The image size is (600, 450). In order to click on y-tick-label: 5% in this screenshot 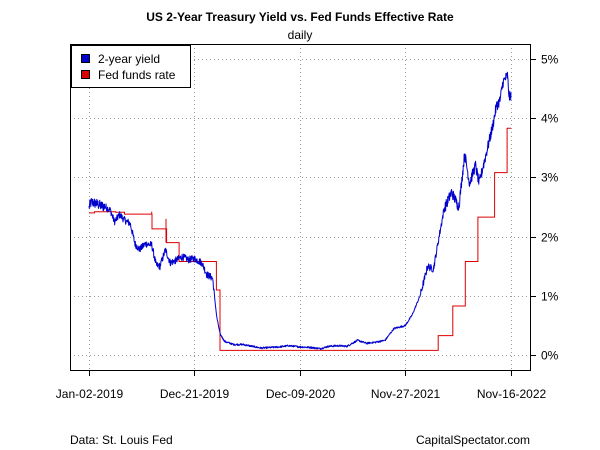, I will do `click(550, 60)`.